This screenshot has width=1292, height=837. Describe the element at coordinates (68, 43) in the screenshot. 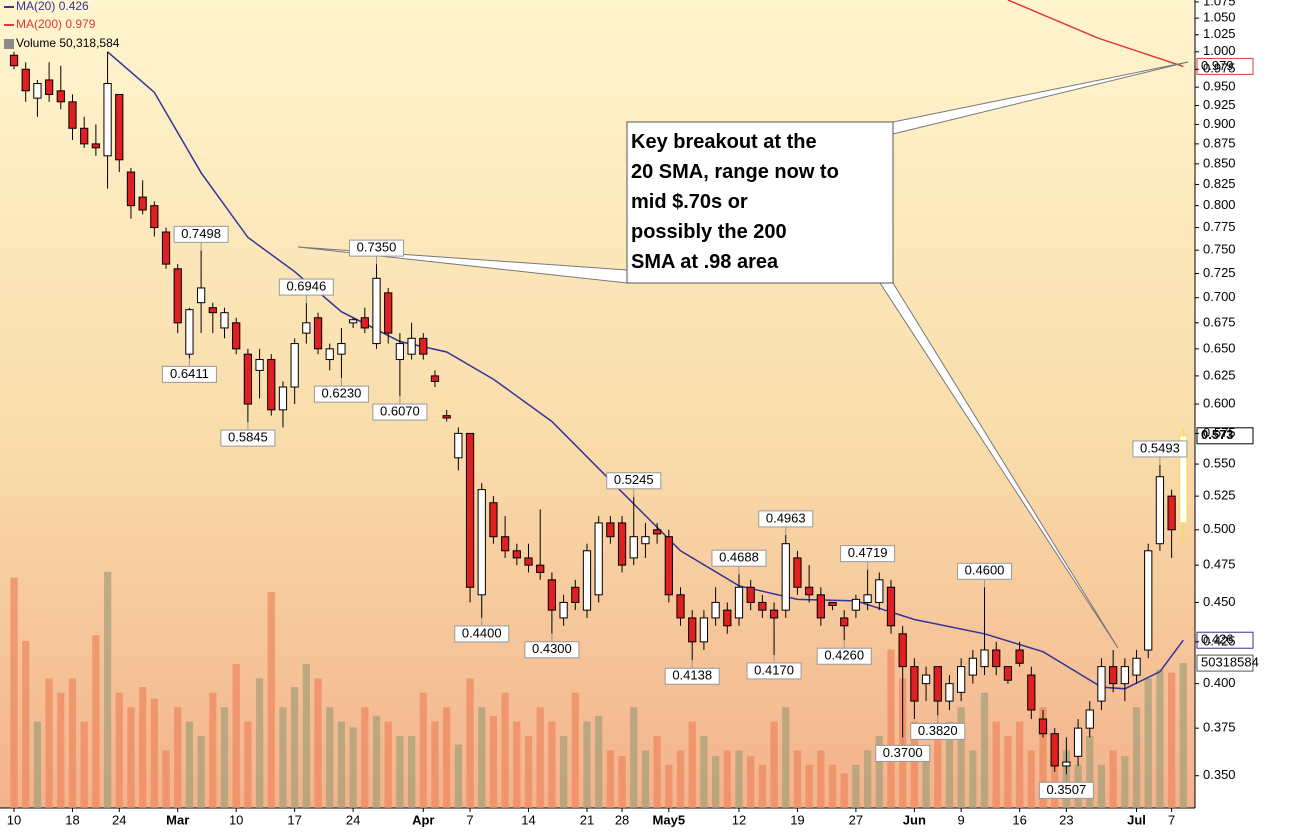

I see `legend-text: Volume 50,318,584` at that location.